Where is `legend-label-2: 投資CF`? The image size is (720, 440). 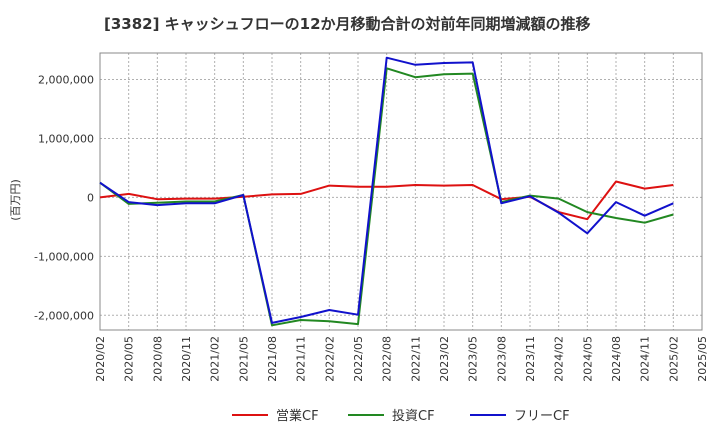
legend-label-2: 投資CF is located at coordinates (413, 416).